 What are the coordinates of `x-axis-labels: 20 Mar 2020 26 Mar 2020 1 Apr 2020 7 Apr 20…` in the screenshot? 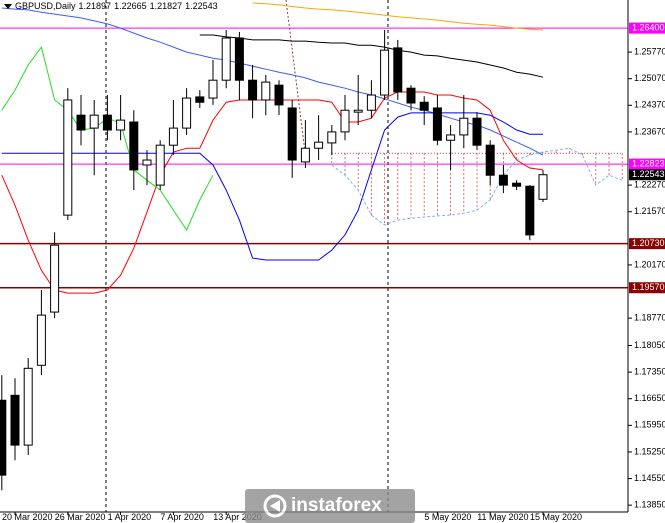 It's located at (292, 517).